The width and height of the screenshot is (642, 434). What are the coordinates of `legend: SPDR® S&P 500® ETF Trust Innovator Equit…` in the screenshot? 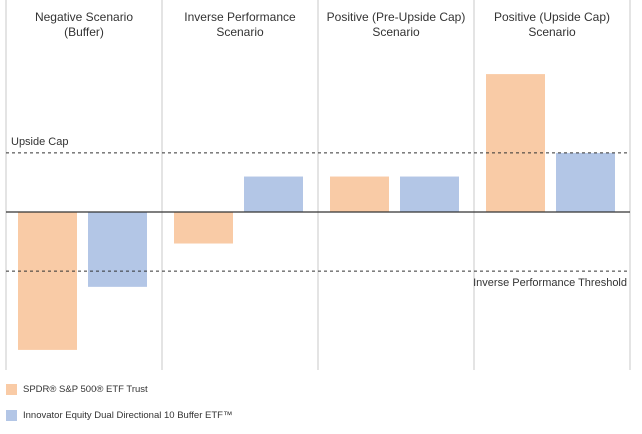 It's located at (119, 408).